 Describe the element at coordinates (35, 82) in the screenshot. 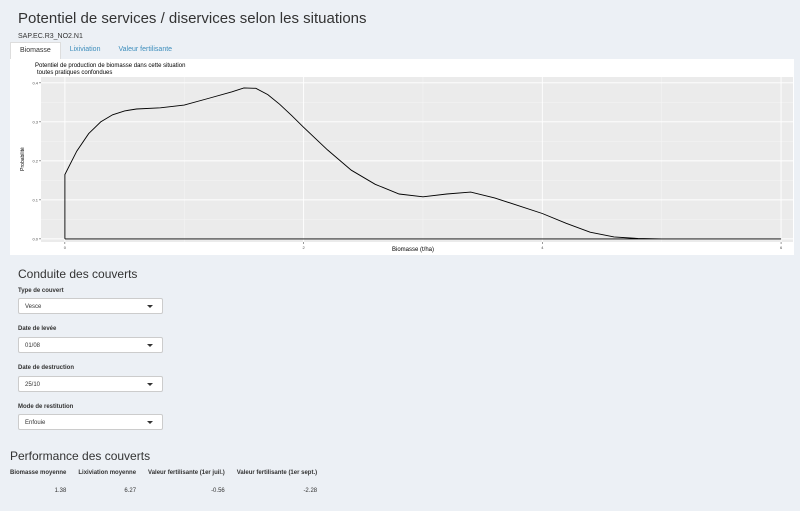

I see `y-tick-label: 0.4` at that location.